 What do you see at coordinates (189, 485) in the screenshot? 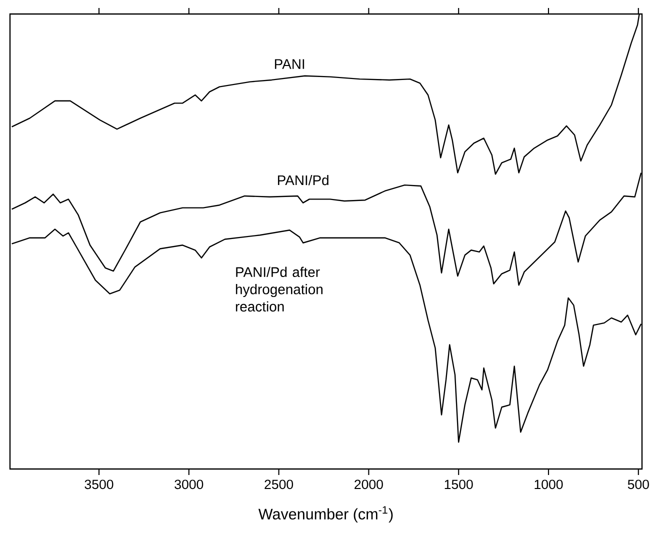
I see `x-tick-label: 3000` at bounding box center [189, 485].